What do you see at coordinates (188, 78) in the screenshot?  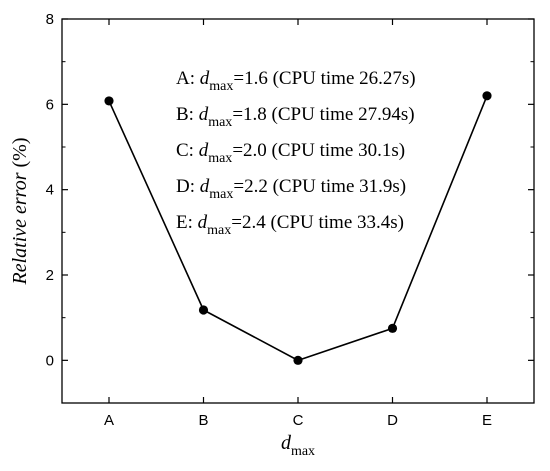 I see `annotation-prefix: A:` at bounding box center [188, 78].